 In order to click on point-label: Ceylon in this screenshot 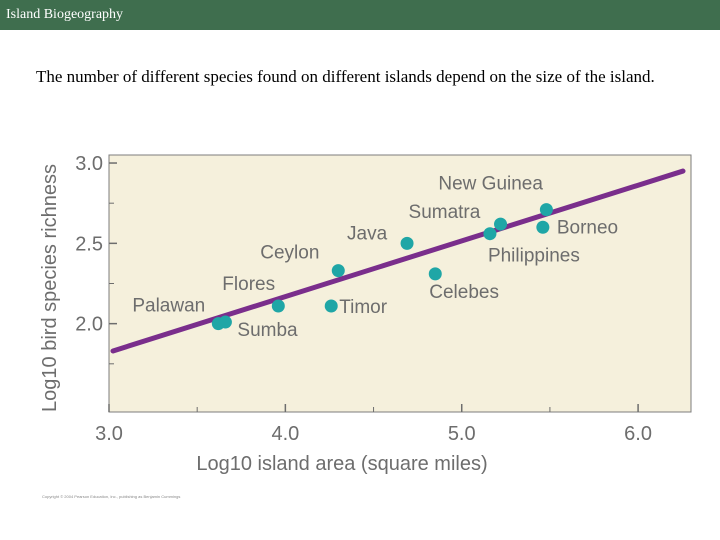, I will do `click(289, 253)`.